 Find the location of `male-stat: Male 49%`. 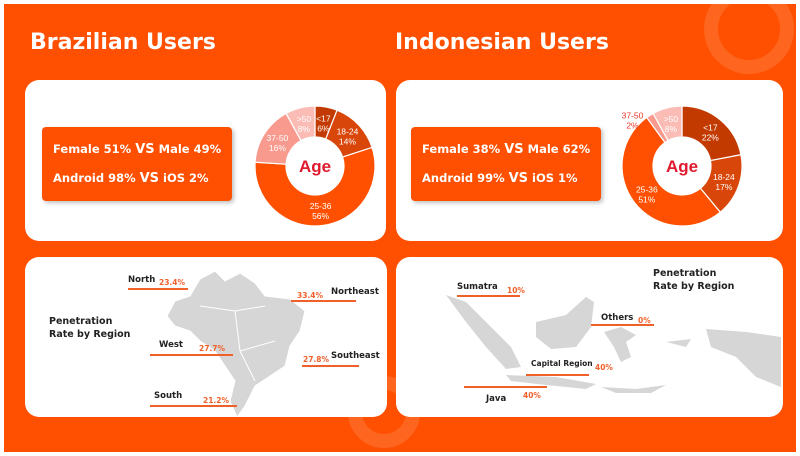

male-stat: Male 49% is located at coordinates (190, 149).